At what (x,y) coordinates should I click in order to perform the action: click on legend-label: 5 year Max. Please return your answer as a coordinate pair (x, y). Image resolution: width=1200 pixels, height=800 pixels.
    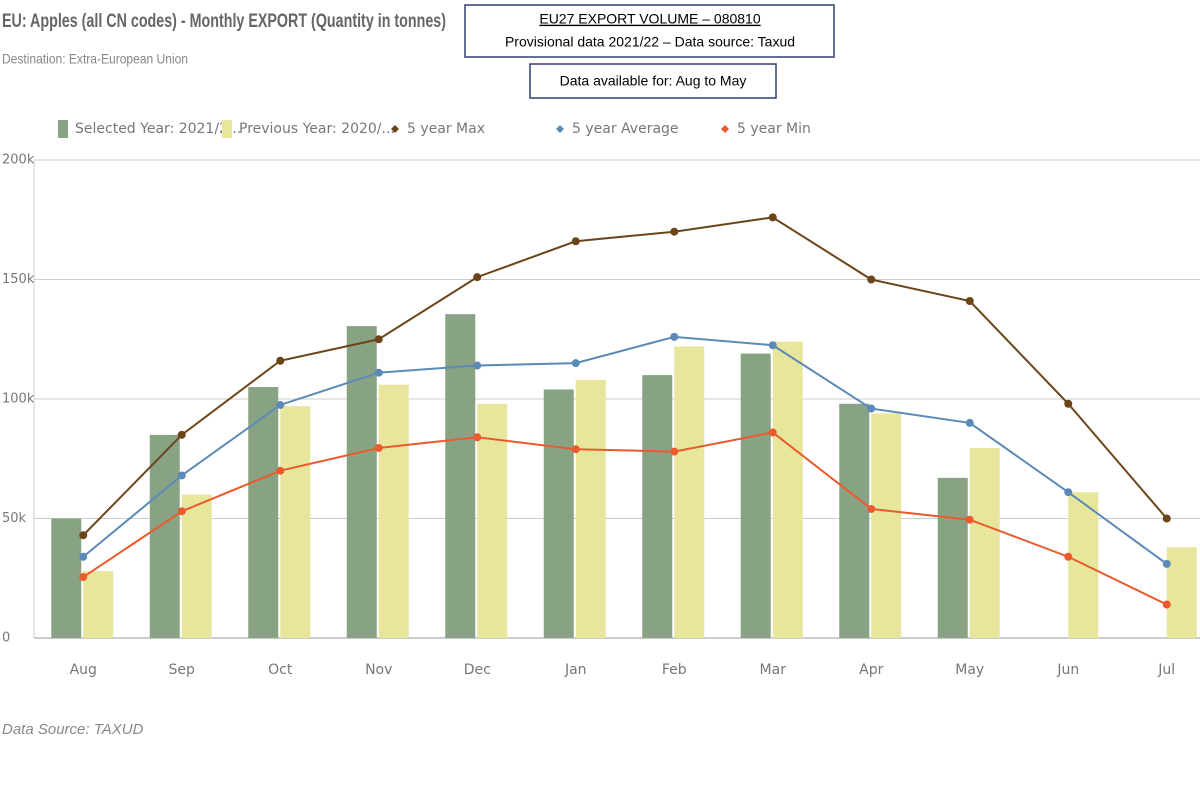
    Looking at the image, I should click on (446, 129).